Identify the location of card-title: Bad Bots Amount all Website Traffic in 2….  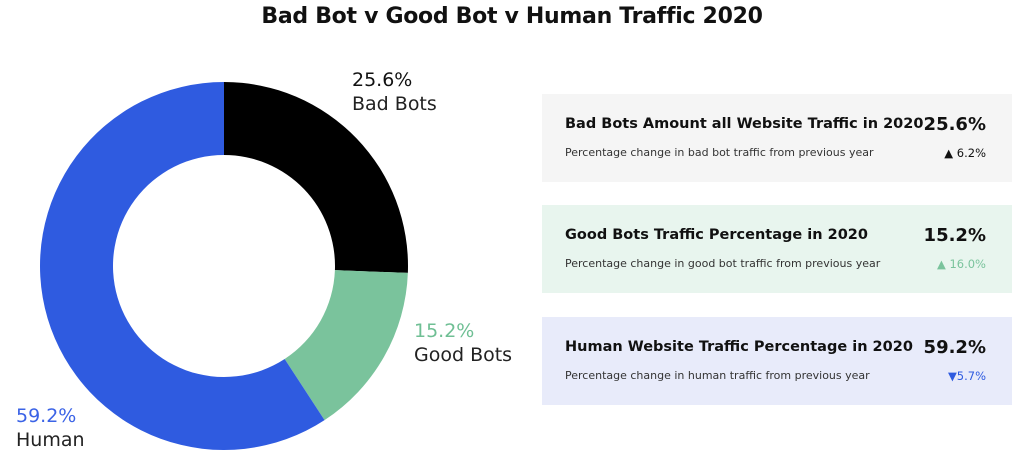
(744, 124).